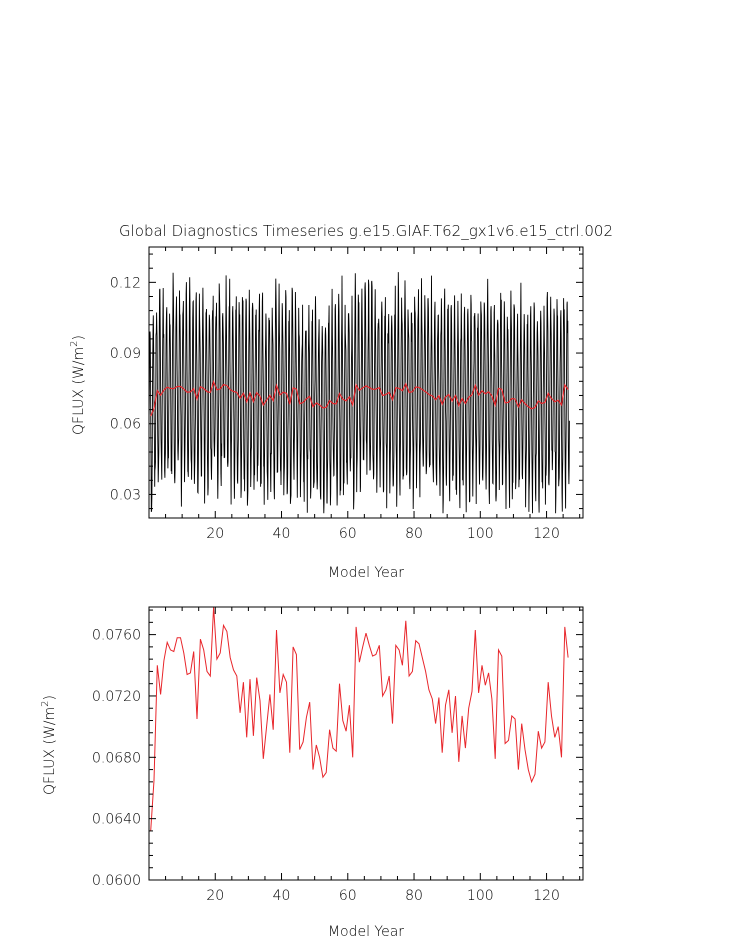 The width and height of the screenshot is (733, 945). I want to click on y-tick-label: 0.0720, so click(116, 697).